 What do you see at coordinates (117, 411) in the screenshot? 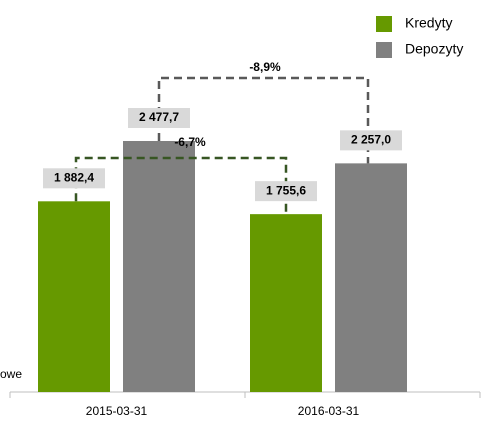
I see `x-tick-label: 2015-03-31` at bounding box center [117, 411].